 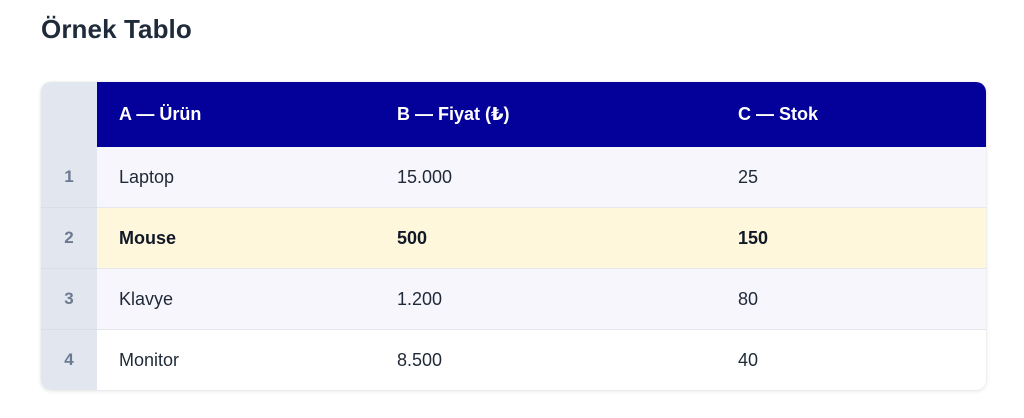 What do you see at coordinates (236, 299) in the screenshot?
I see `table-cell-product: Klavye` at bounding box center [236, 299].